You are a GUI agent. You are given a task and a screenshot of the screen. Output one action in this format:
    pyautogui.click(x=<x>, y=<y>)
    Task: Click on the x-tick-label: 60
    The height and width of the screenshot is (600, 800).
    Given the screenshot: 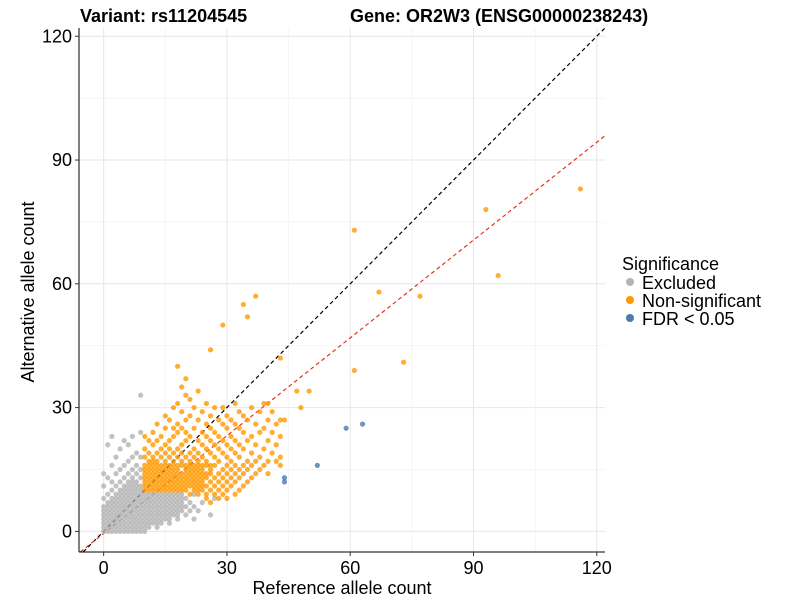 What is the action you would take?
    pyautogui.click(x=350, y=568)
    